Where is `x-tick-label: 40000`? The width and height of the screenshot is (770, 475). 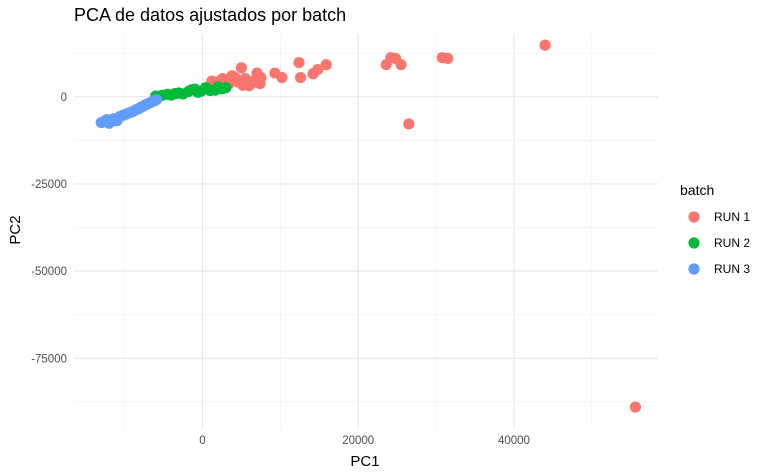 x-tick-label: 40000 is located at coordinates (514, 441).